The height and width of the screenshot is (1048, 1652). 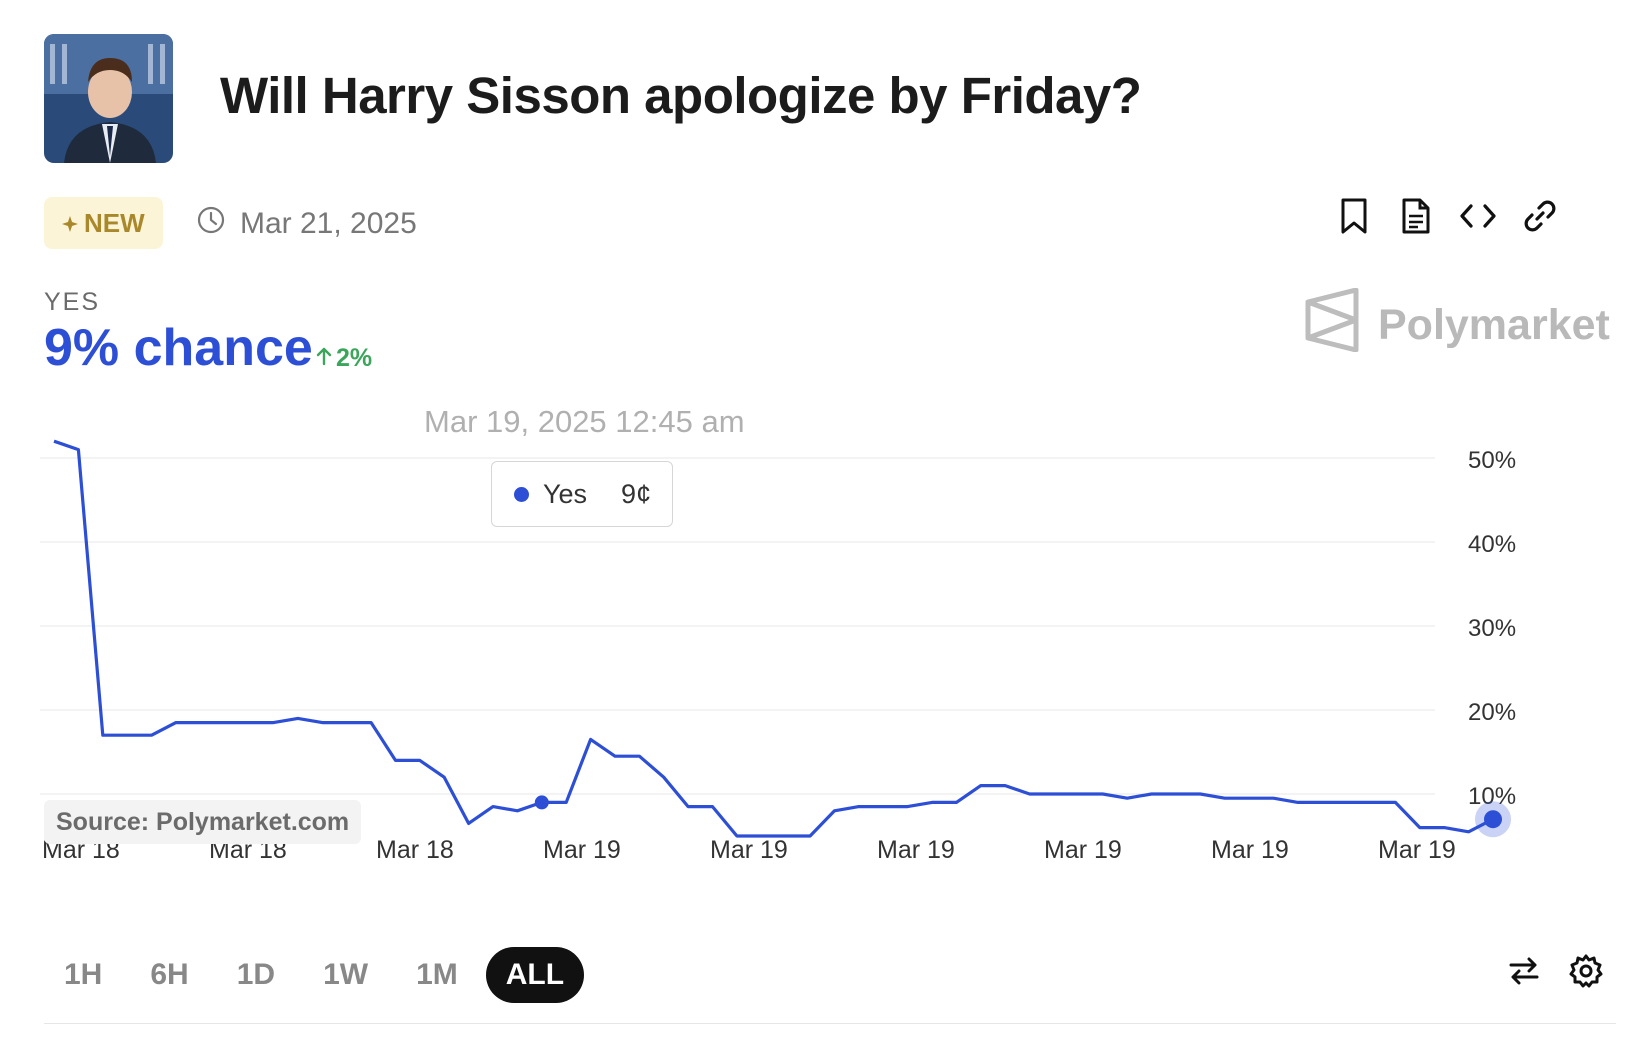 What do you see at coordinates (1555, 971) in the screenshot?
I see `chart-tools` at bounding box center [1555, 971].